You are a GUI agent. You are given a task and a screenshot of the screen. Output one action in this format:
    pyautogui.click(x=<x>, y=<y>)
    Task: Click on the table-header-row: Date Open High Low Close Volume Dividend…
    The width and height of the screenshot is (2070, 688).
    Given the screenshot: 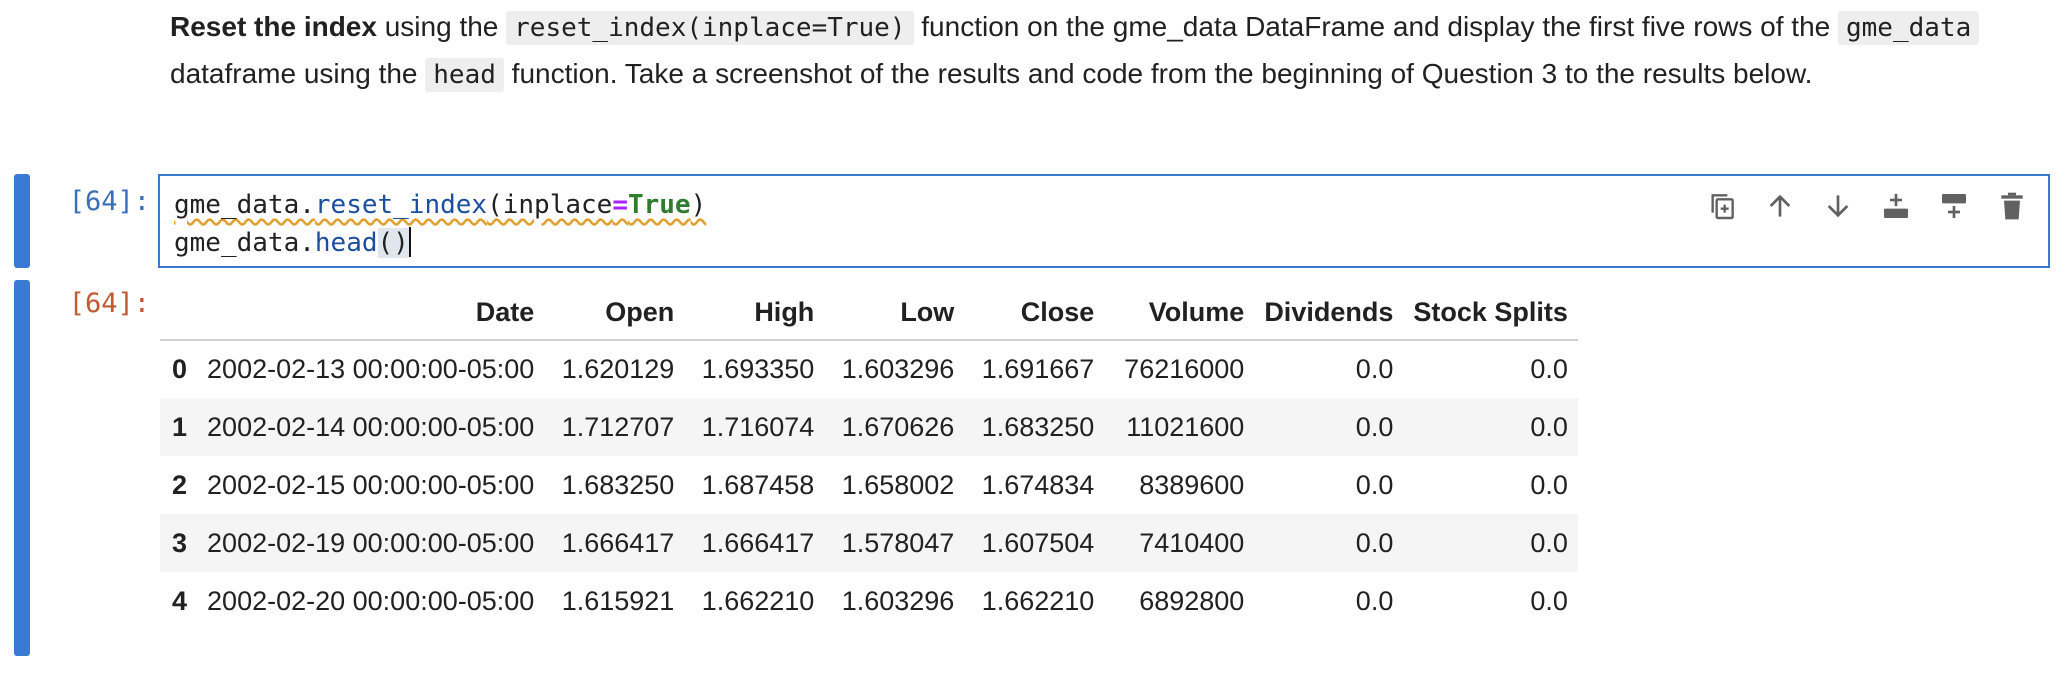 What is the action you would take?
    pyautogui.click(x=869, y=313)
    